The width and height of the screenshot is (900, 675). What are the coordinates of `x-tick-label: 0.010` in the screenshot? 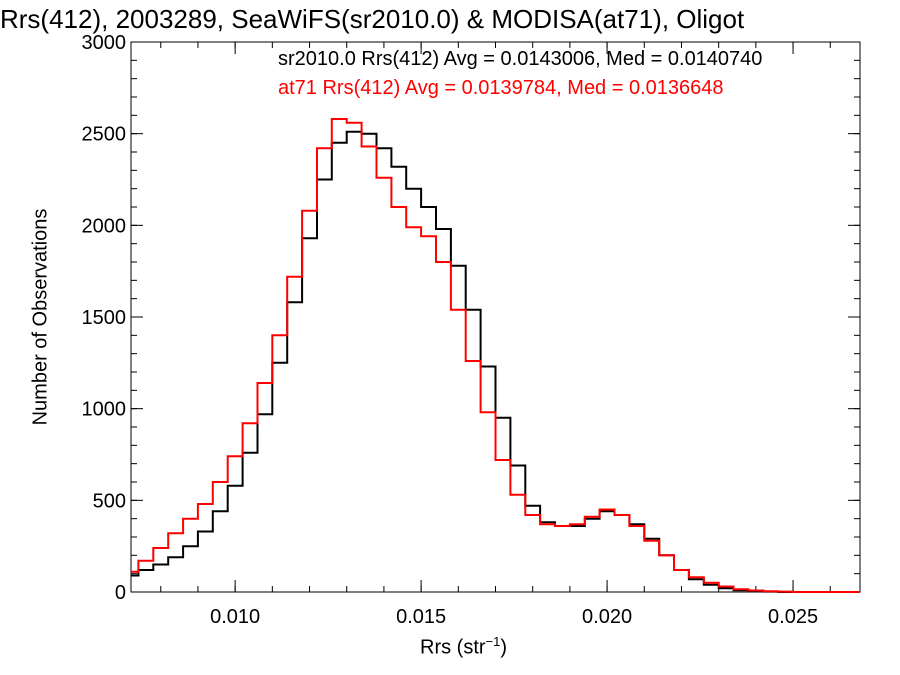 It's located at (235, 617).